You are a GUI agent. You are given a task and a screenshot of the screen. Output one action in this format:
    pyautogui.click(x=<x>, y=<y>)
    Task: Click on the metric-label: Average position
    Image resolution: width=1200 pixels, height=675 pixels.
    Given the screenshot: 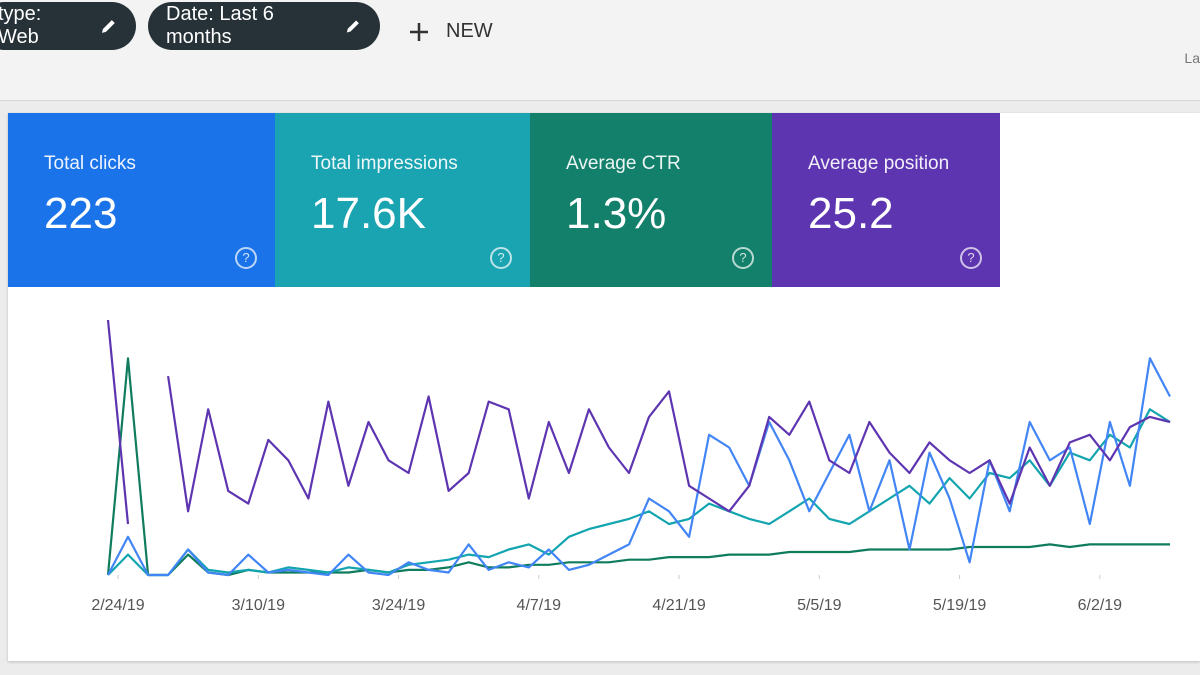 What is the action you would take?
    pyautogui.click(x=879, y=163)
    